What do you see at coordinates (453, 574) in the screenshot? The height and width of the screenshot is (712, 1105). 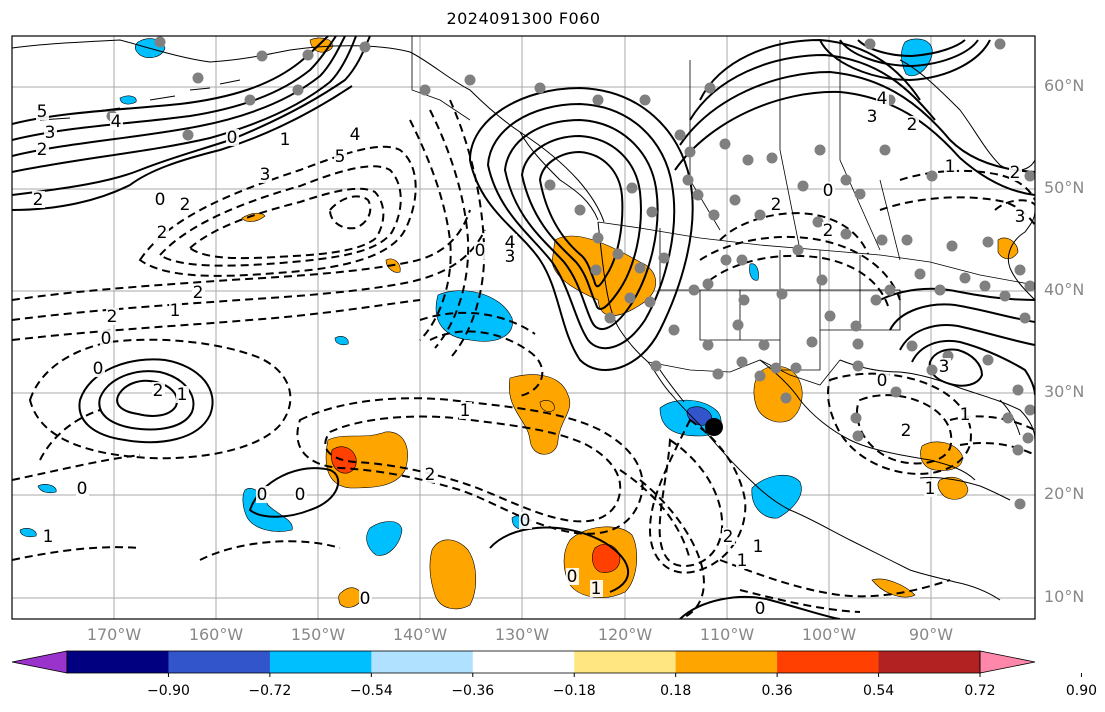 I see `orange-patch-trop-a` at bounding box center [453, 574].